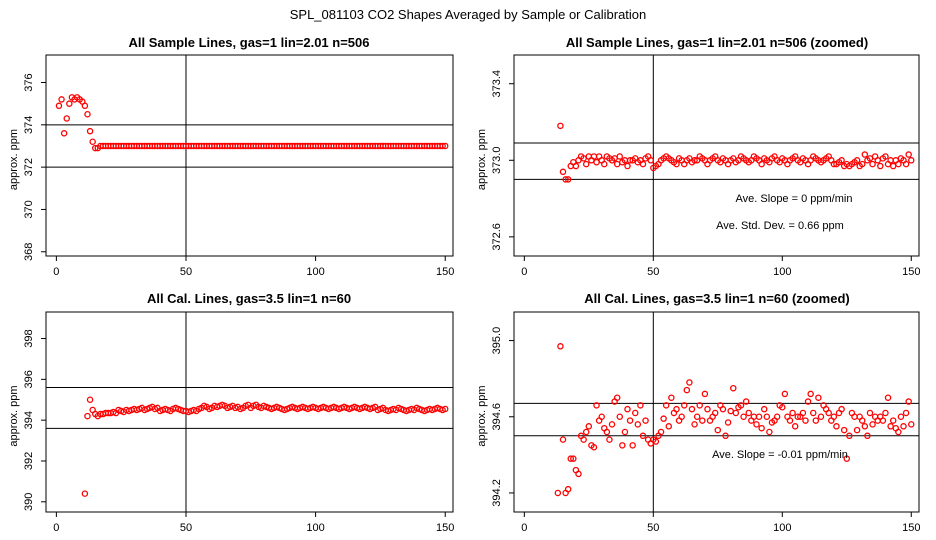  Describe the element at coordinates (29, 167) in the screenshot. I see `y-tick-label: 372` at that location.